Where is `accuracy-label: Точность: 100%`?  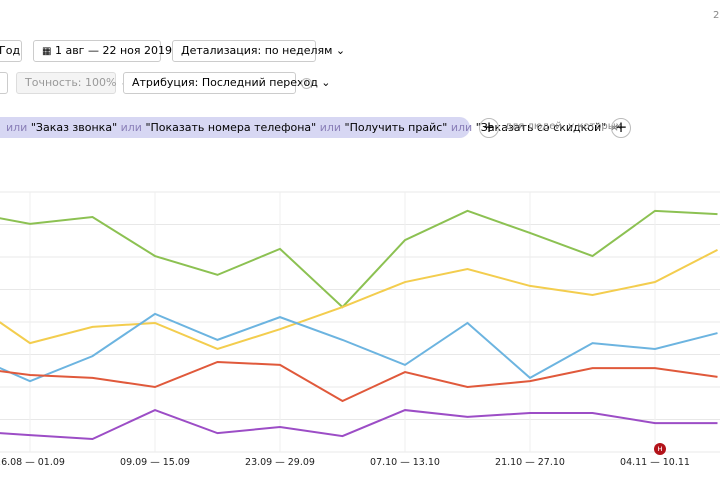
accuracy-label: Точность: 100% is located at coordinates (71, 82).